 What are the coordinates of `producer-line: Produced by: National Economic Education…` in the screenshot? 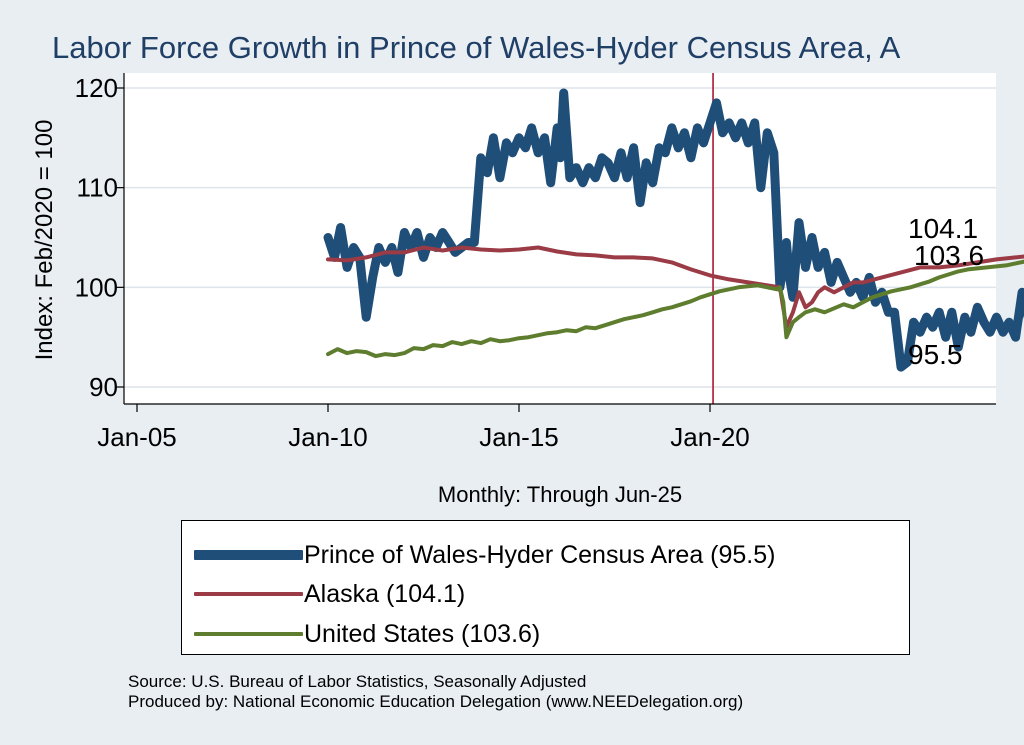 It's located at (436, 701).